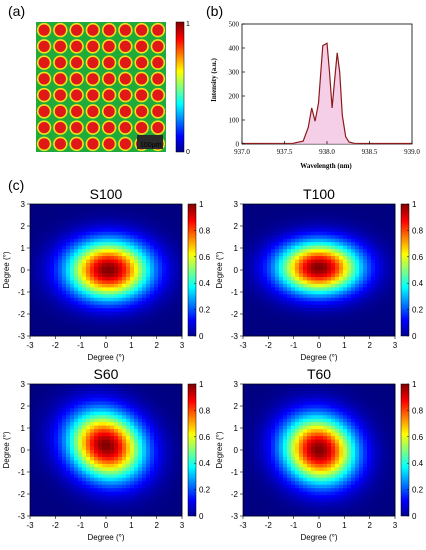 Image resolution: width=426 pixels, height=550 pixels. What do you see at coordinates (234, 97) in the screenshot?
I see `spectrum-y-tick-label: 200` at bounding box center [234, 97].